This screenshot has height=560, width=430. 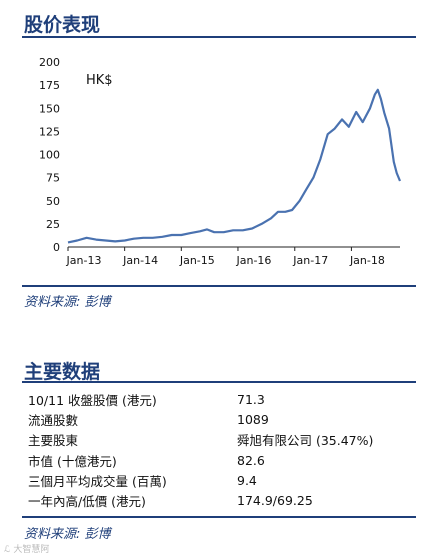 I want to click on y-tick-label: 100, so click(x=49, y=155).